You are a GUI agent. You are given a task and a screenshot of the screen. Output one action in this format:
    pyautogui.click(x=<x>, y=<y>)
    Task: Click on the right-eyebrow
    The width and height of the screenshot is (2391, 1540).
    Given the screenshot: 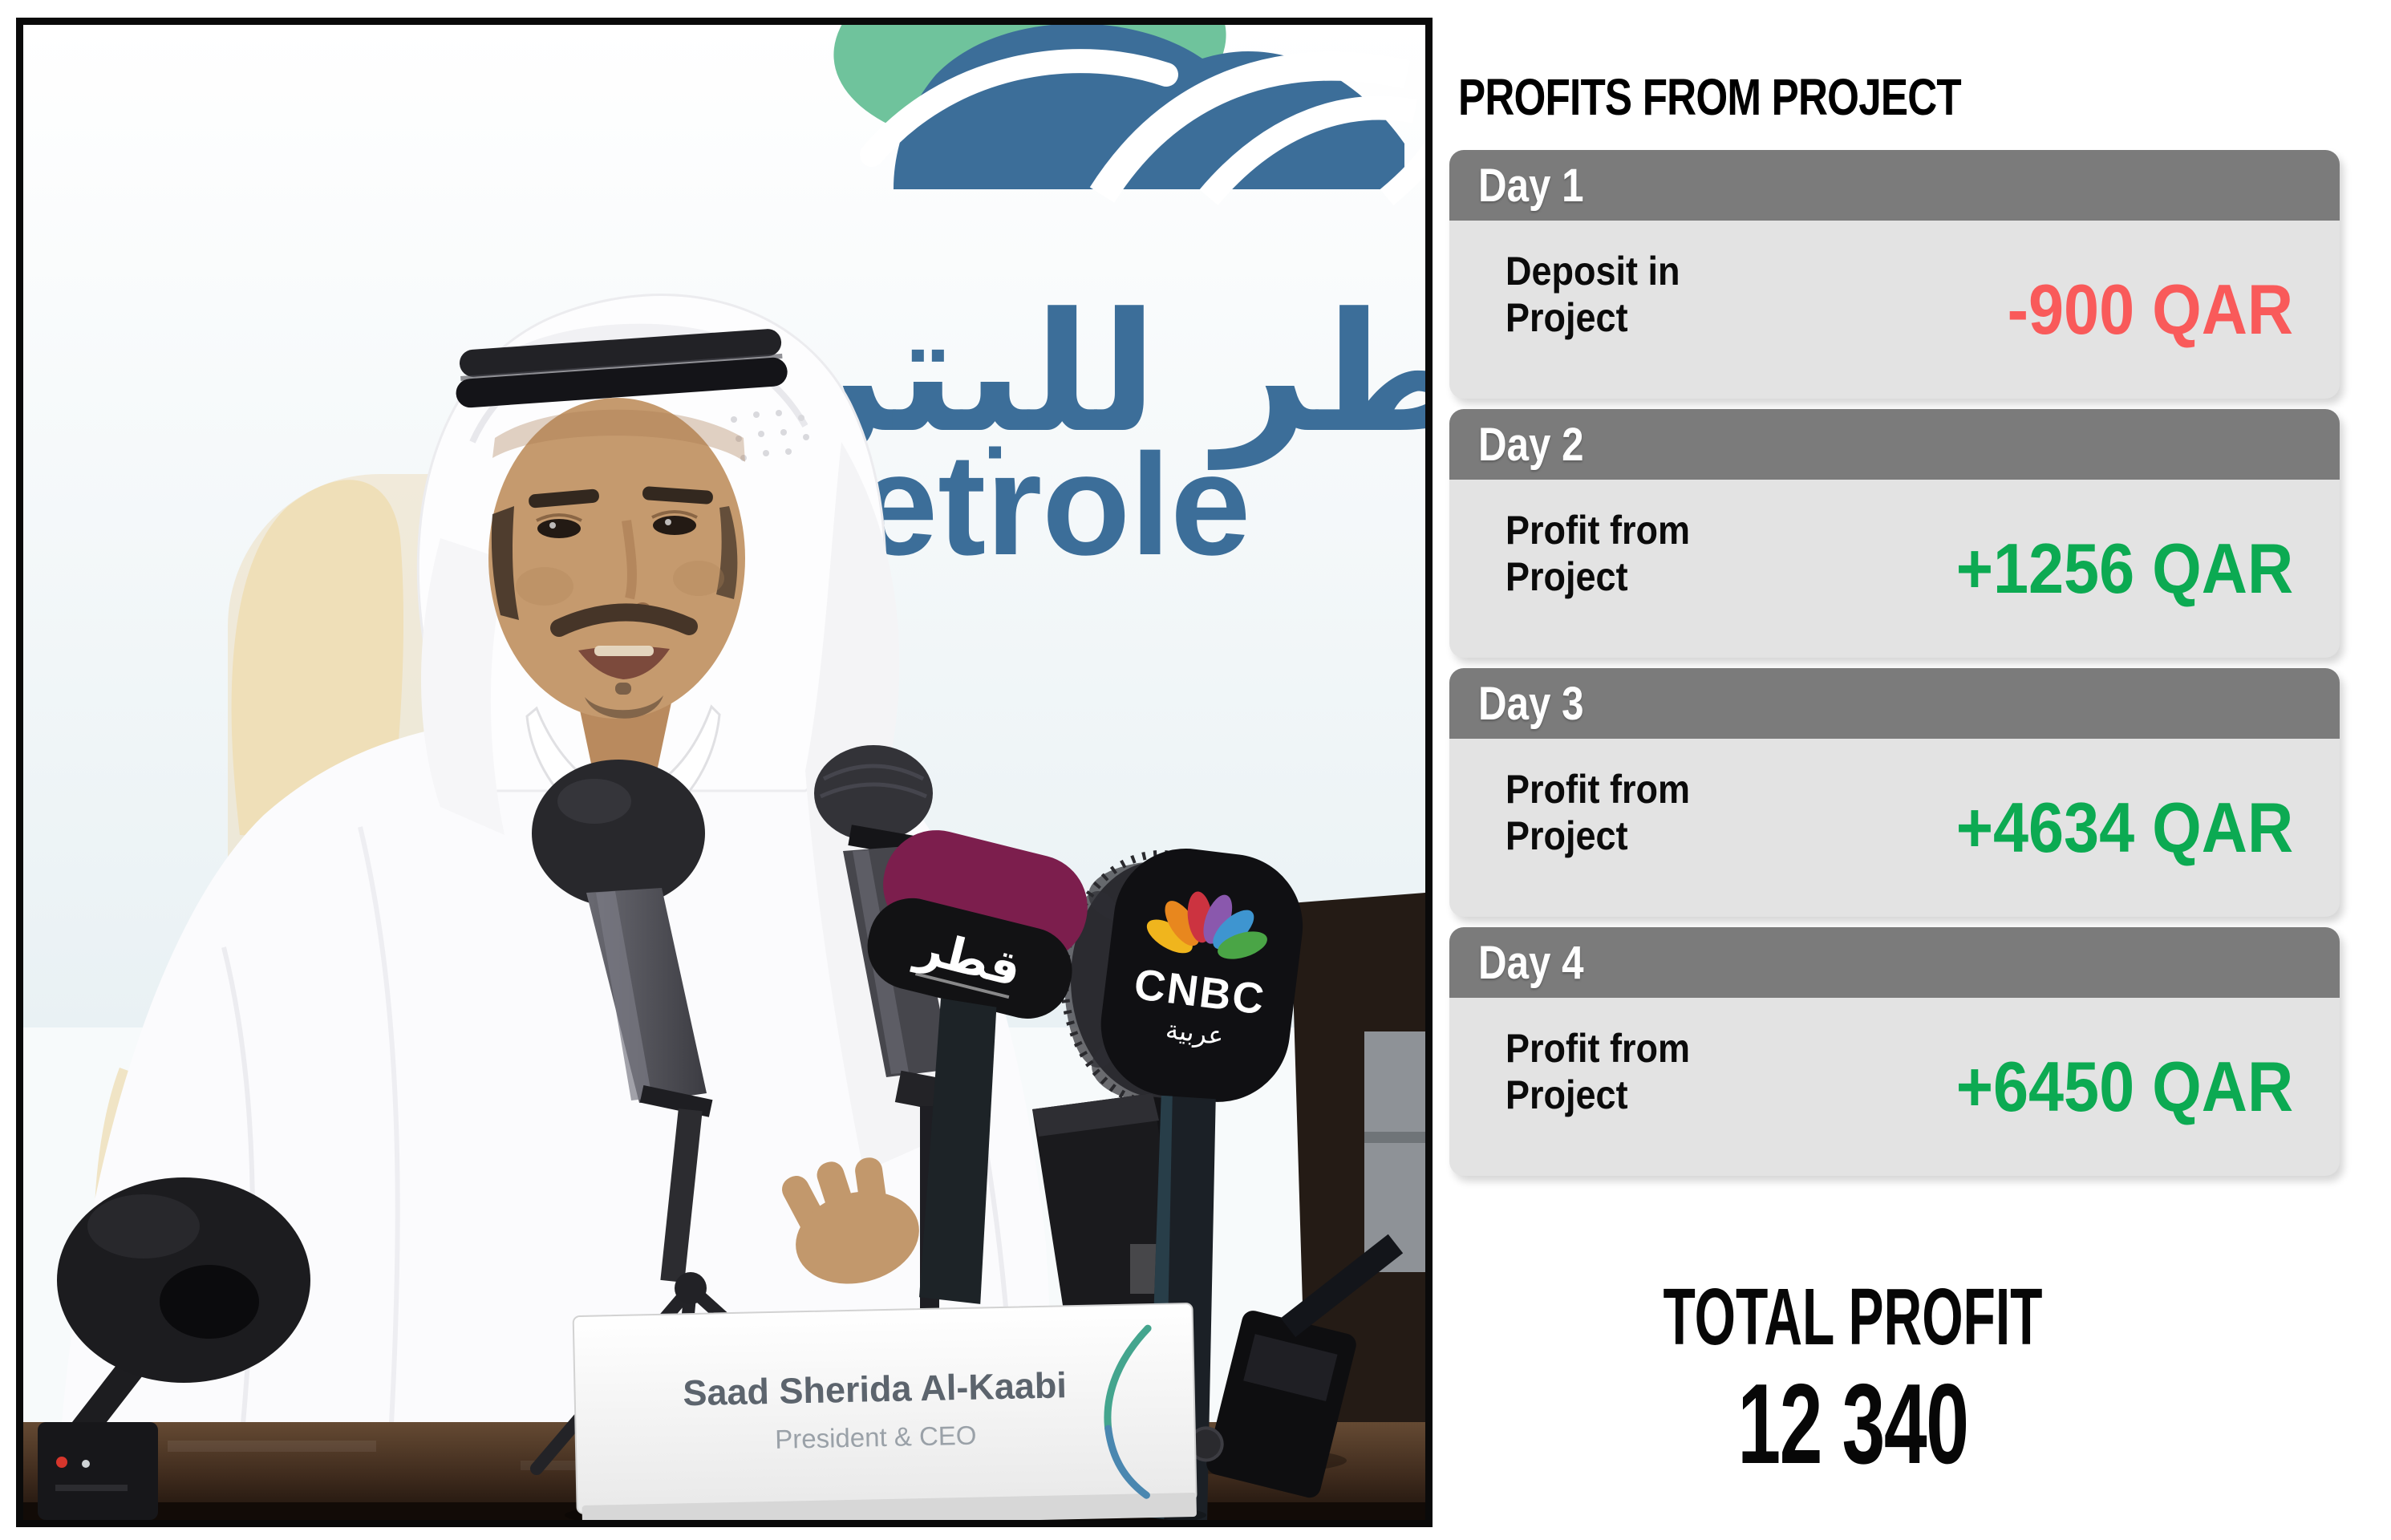 What is the action you would take?
    pyautogui.click(x=677, y=495)
    